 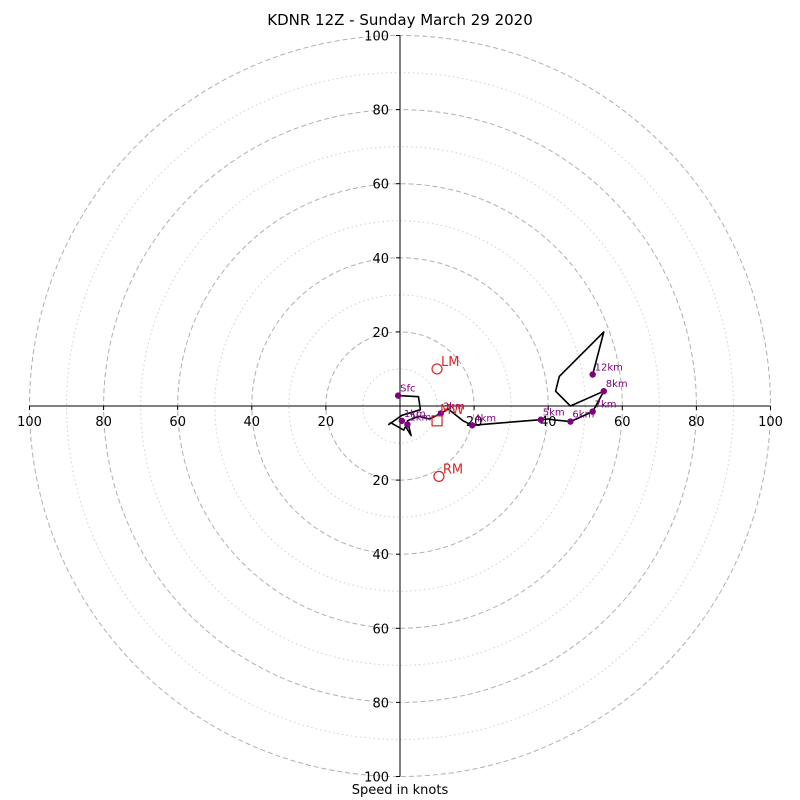 What do you see at coordinates (326, 422) in the screenshot?
I see `x-tick-label: 20` at bounding box center [326, 422].